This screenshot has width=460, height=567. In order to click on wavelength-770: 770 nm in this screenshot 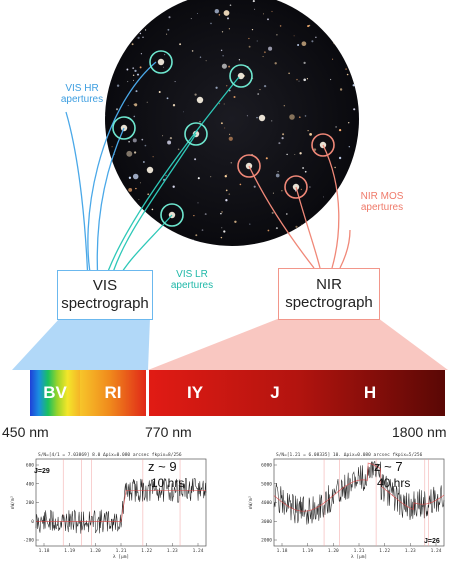, I will do `click(168, 432)`.